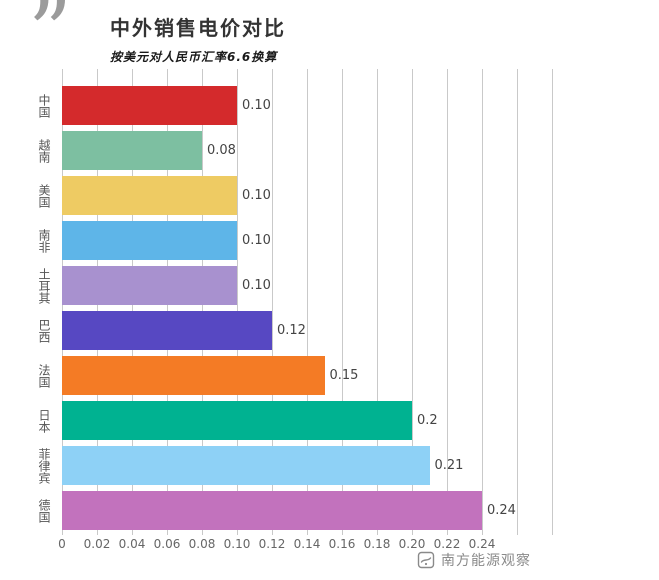  What do you see at coordinates (44, 510) in the screenshot?
I see `y-axis-label: 德国` at bounding box center [44, 510].